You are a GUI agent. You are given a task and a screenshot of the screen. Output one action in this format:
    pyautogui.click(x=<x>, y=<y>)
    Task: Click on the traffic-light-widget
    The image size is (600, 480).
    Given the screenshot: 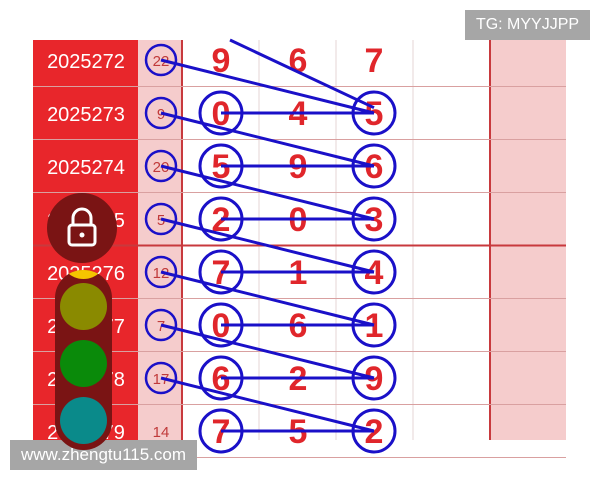 What is the action you would take?
    pyautogui.click(x=83, y=360)
    